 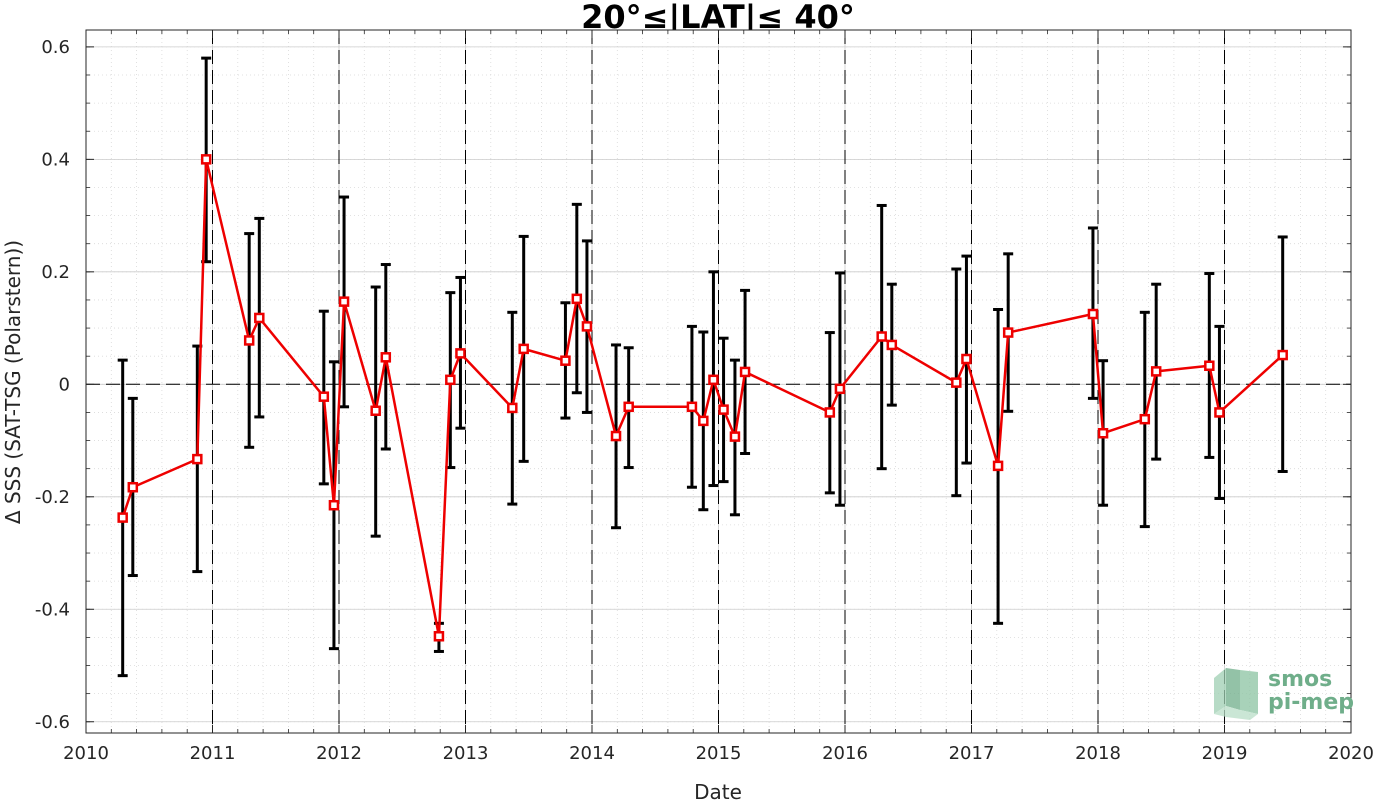 I want to click on x-axis-label: Date, so click(x=718, y=790).